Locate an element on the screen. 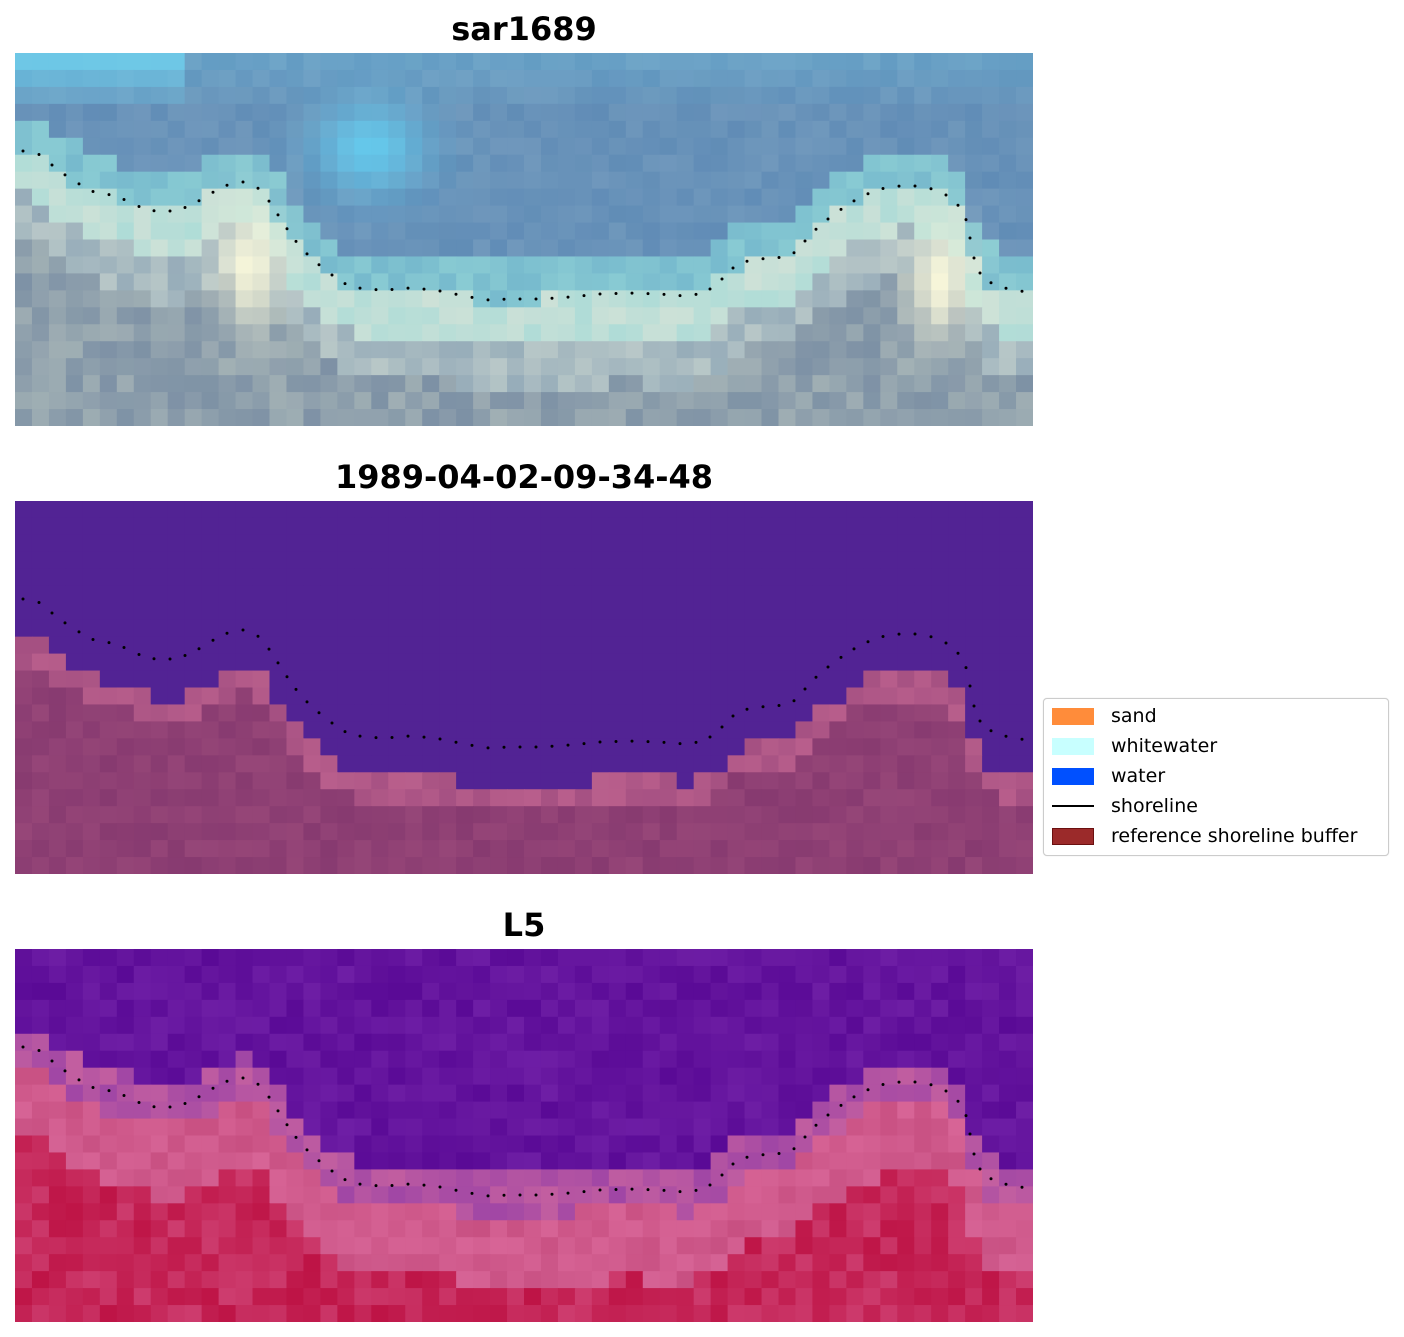 The width and height of the screenshot is (1404, 1337). panel-sar-title: sar1689 is located at coordinates (524, 29).